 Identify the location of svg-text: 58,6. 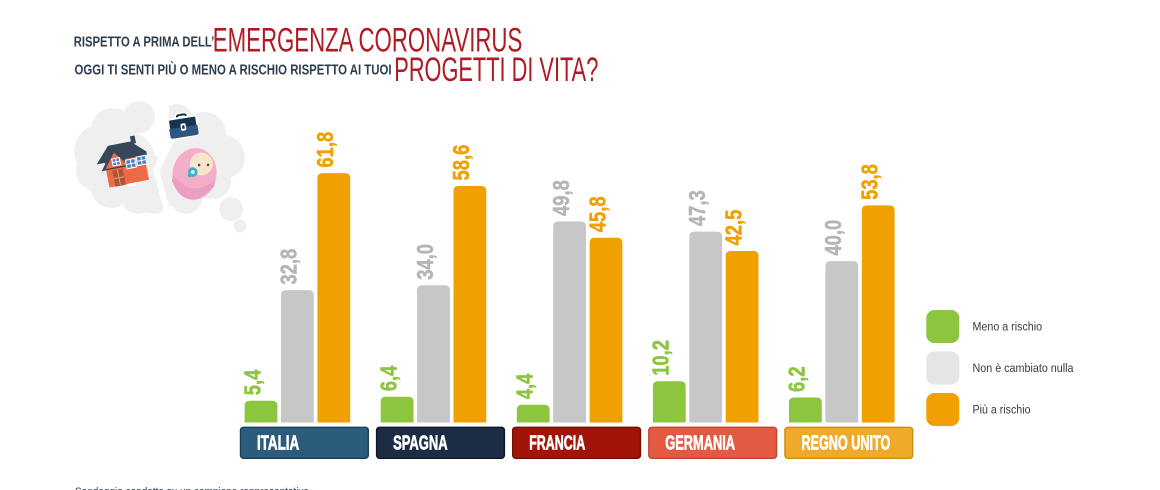
(461, 163).